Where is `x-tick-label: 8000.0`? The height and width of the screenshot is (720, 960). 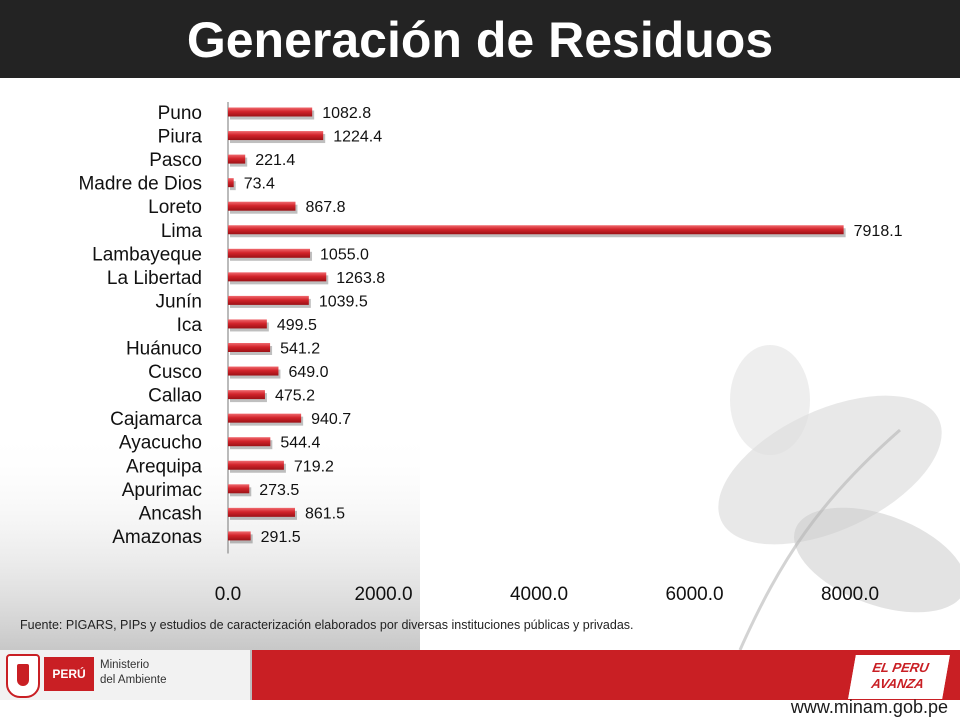
x-tick-label: 8000.0 is located at coordinates (850, 594).